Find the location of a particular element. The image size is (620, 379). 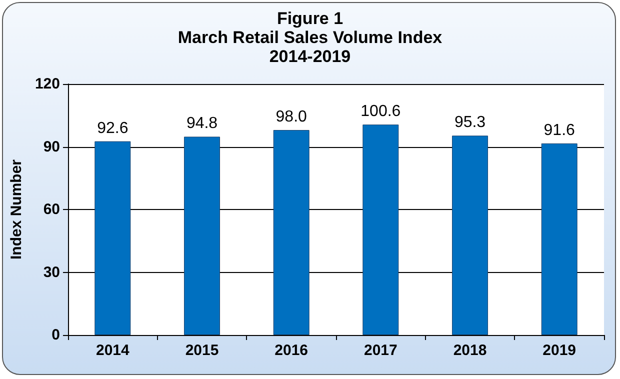

x-tick-label: 2014 is located at coordinates (113, 350).